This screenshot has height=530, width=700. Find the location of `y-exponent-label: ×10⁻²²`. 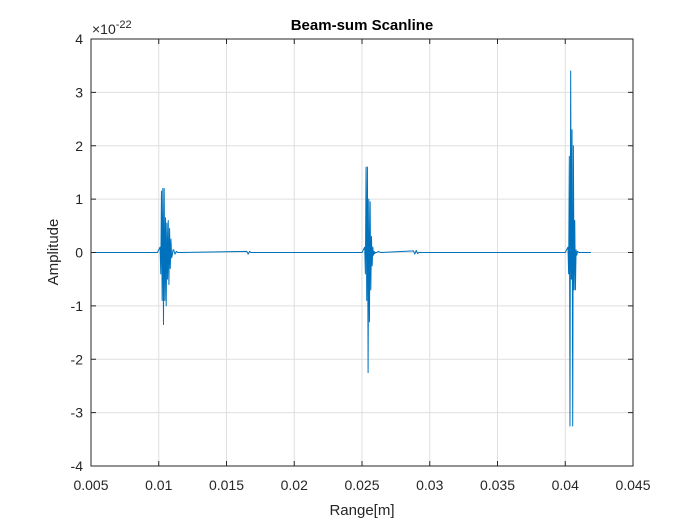

y-exponent-label: ×10⁻²² is located at coordinates (112, 28).